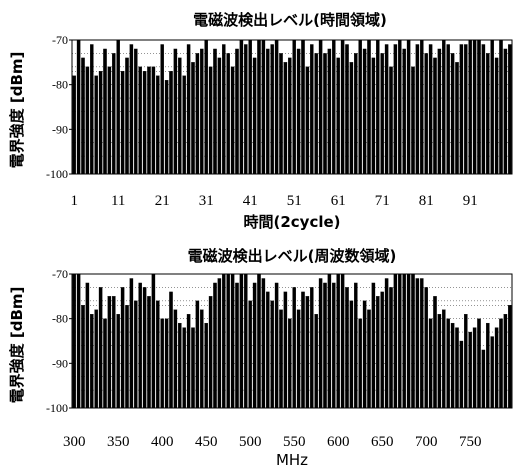 The image size is (515, 469). What do you see at coordinates (294, 442) in the screenshot?
I see `x-tick-label: 550` at bounding box center [294, 442].